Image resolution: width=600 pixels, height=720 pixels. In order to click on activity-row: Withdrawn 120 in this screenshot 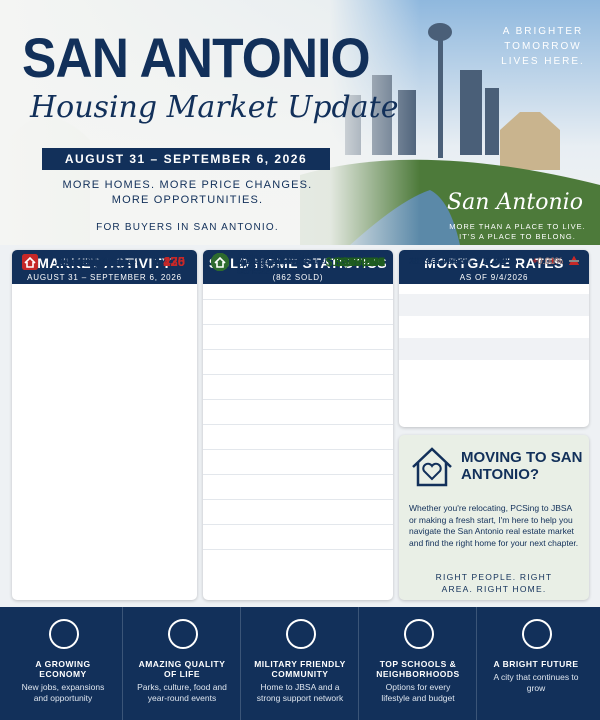, I will do `click(104, 396)`.